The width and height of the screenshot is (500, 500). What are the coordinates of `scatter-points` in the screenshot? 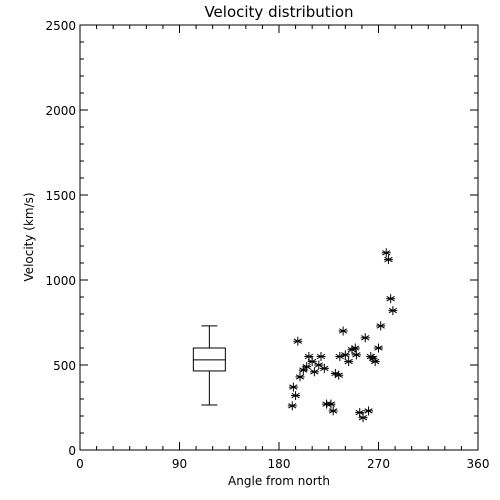 It's located at (342, 335).